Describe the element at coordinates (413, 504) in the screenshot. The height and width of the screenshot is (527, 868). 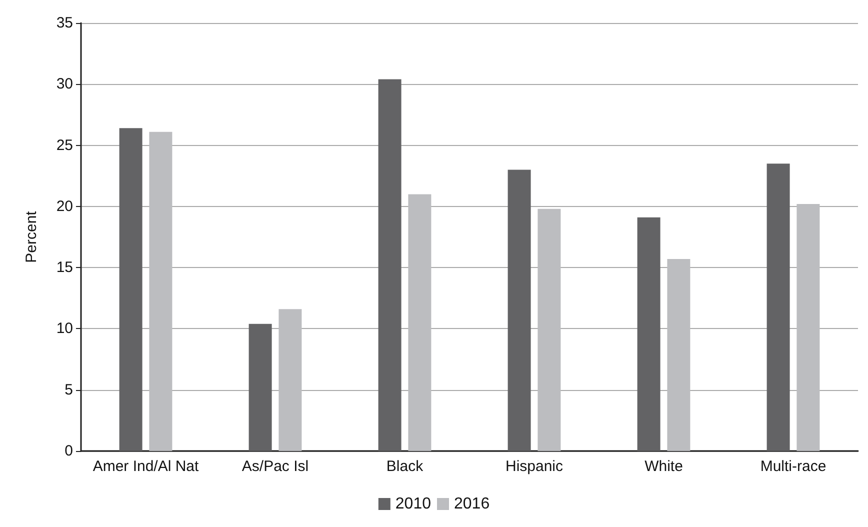
I see `legend-label: 2010` at that location.